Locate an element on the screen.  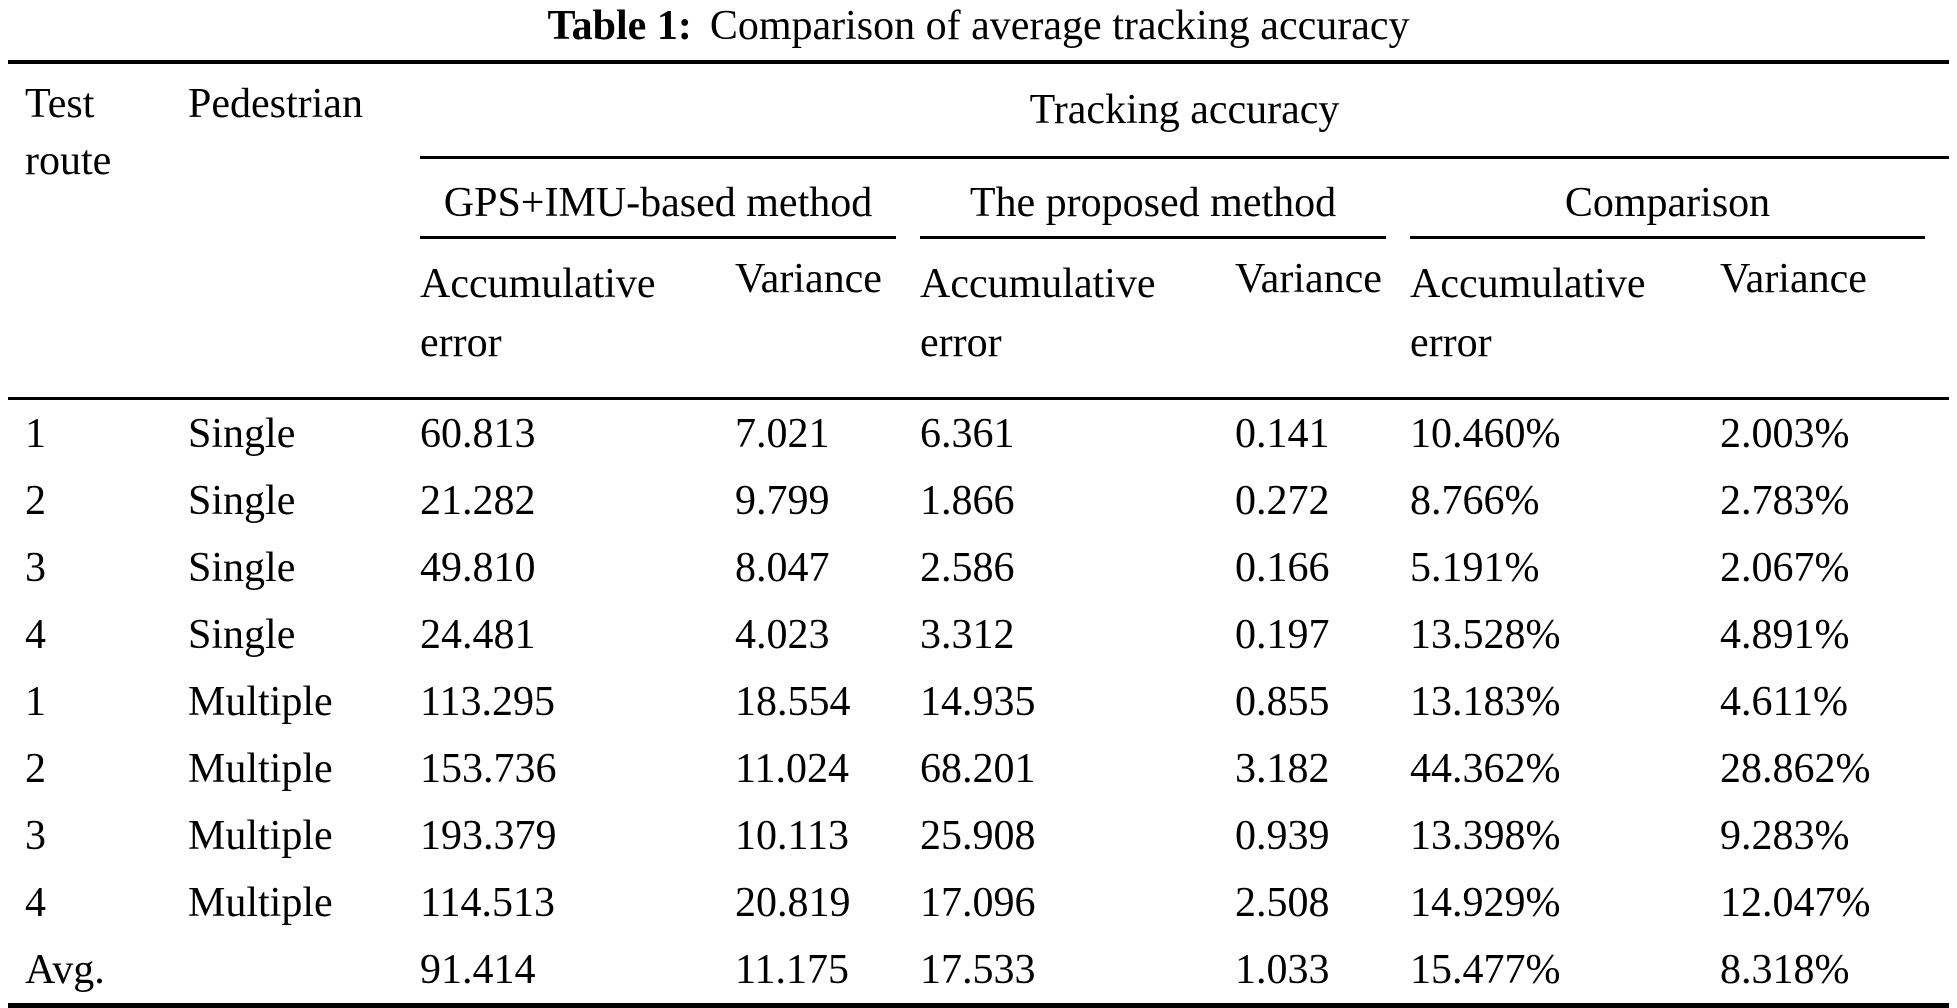
header-gps-accumulative-error: Accumulative error is located at coordinates (538, 313).